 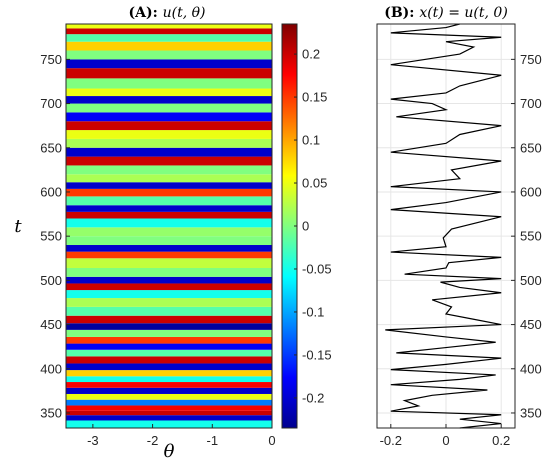 What do you see at coordinates (313, 397) in the screenshot?
I see `colorbar-tick-label: -0.2` at bounding box center [313, 397].